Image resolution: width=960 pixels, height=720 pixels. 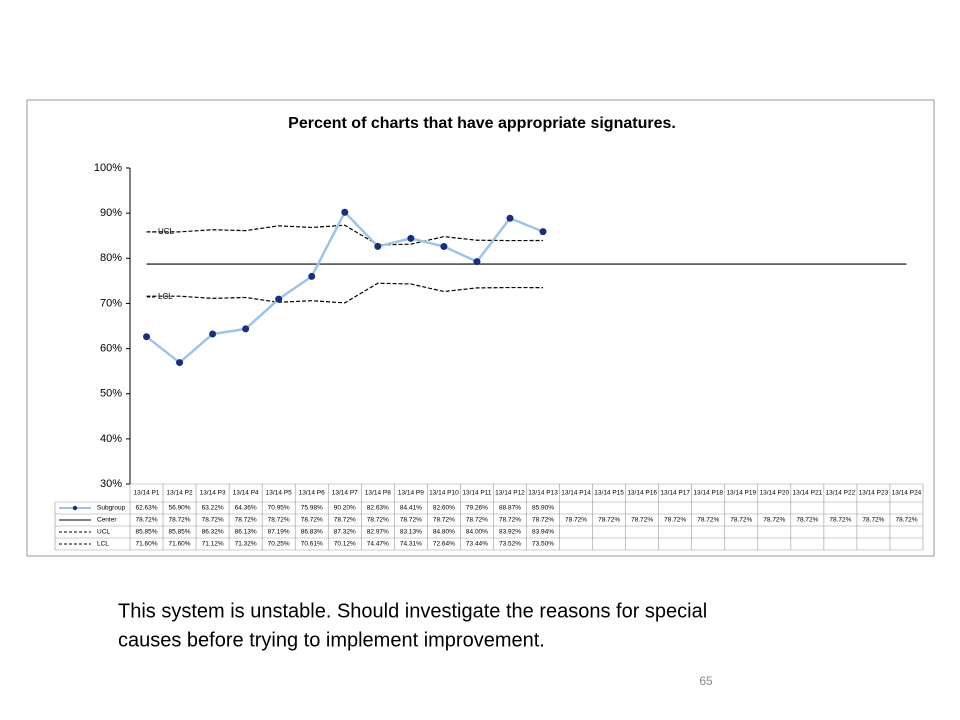 I want to click on table-value: 84.00%, so click(x=477, y=532).